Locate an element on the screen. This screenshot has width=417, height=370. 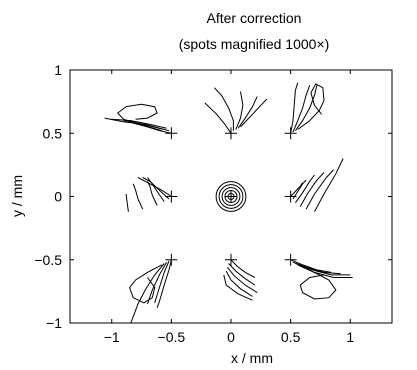
x-tick-label: 1 is located at coordinates (350, 337).